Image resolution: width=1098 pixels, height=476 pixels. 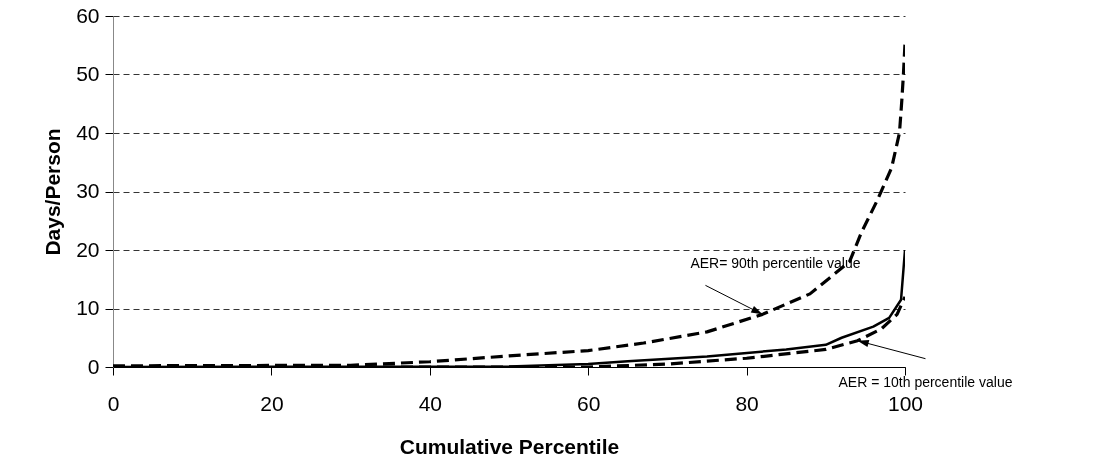 I want to click on x-tick-label: 100, so click(x=905, y=403).